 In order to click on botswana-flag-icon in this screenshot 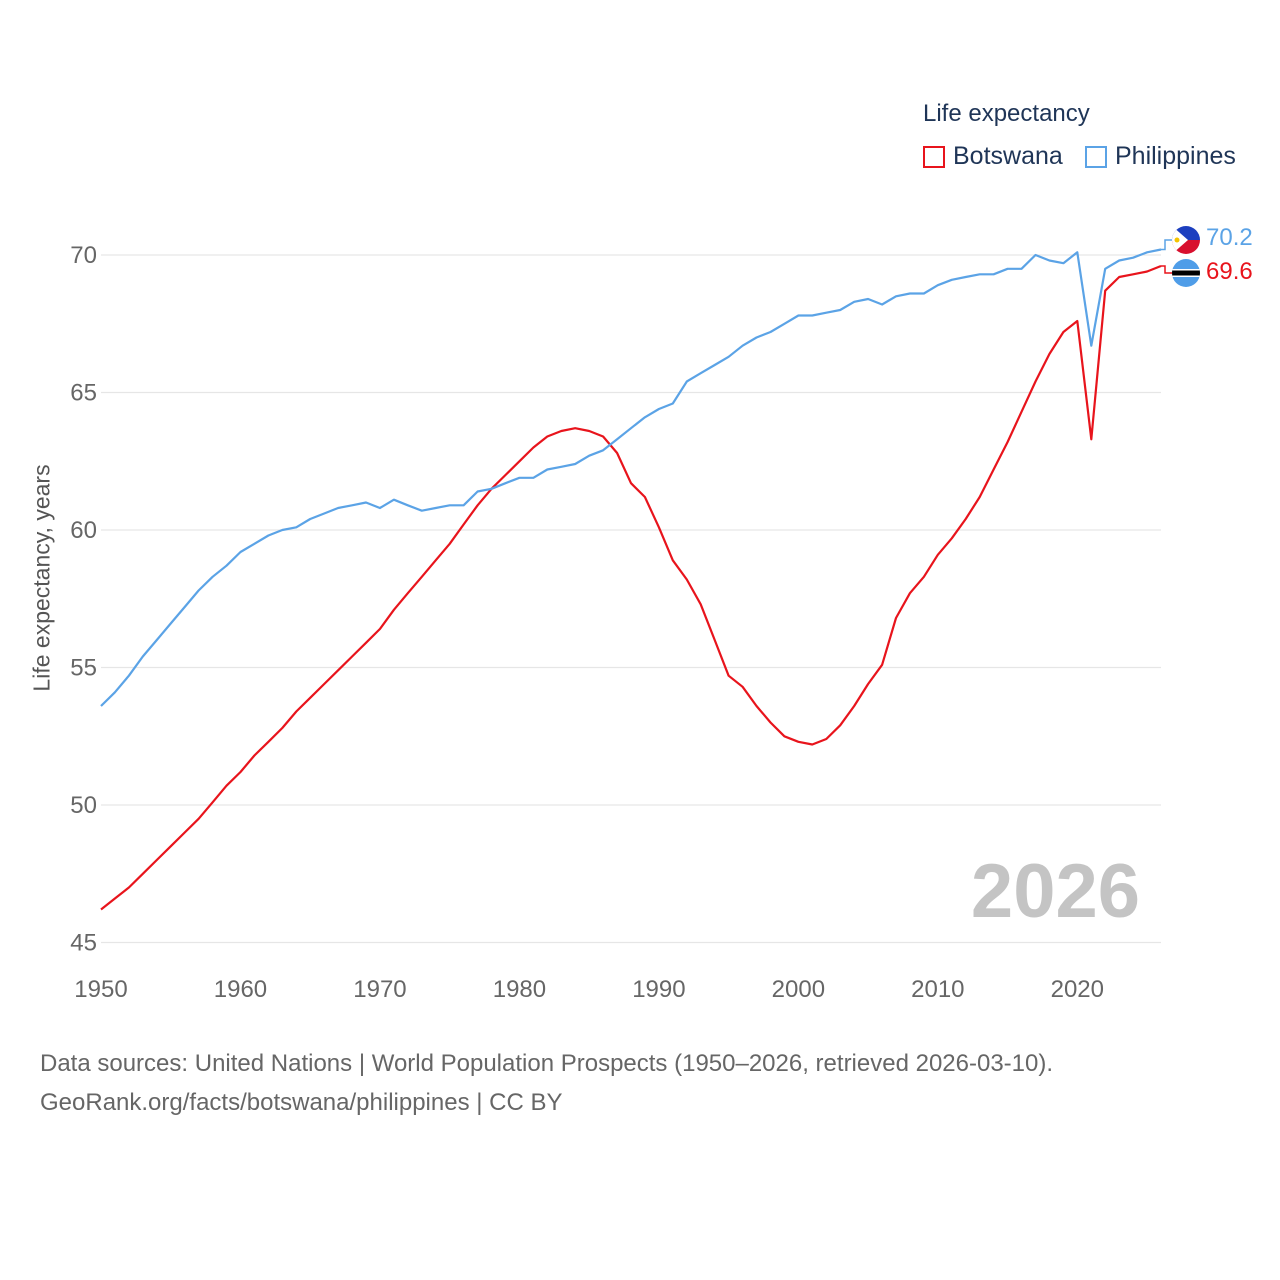, I will do `click(1186, 273)`.